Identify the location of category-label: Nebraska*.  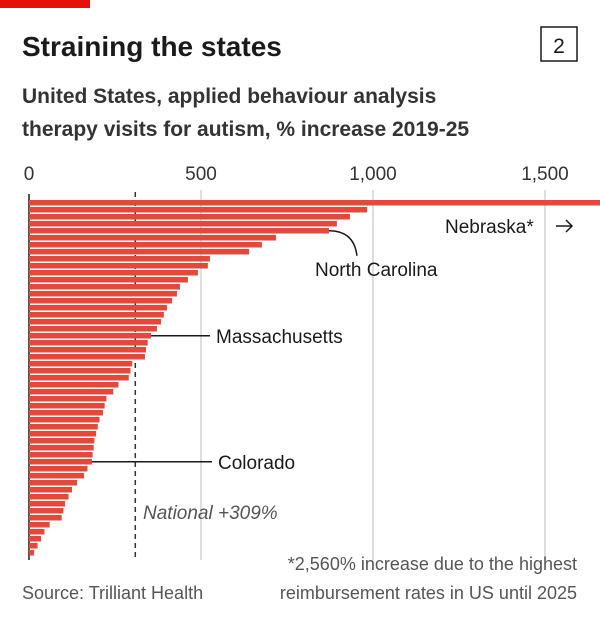
(489, 227).